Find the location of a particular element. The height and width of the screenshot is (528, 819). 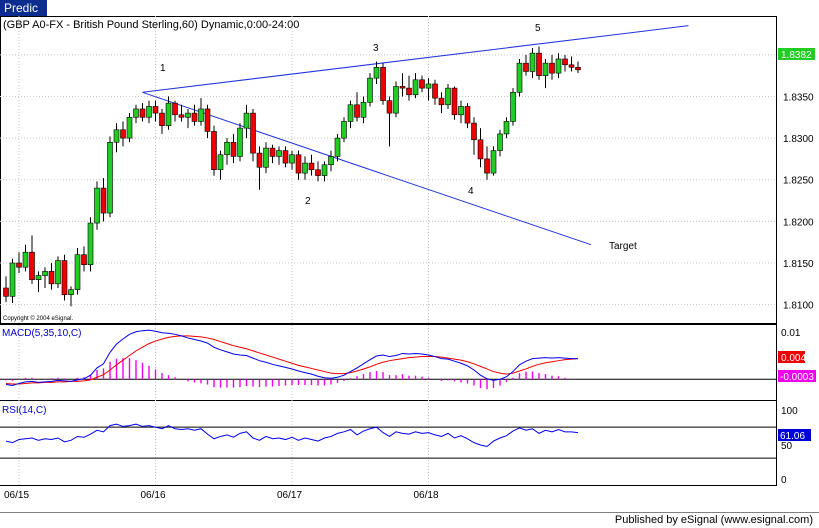

window-tab: Predic is located at coordinates (24, 8).